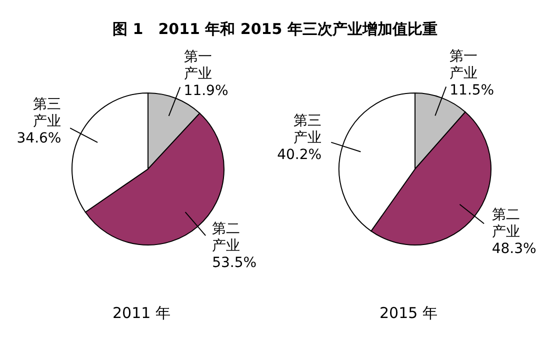 The image size is (550, 342). What do you see at coordinates (234, 262) in the screenshot?
I see `data-label: 53.5%` at bounding box center [234, 262].